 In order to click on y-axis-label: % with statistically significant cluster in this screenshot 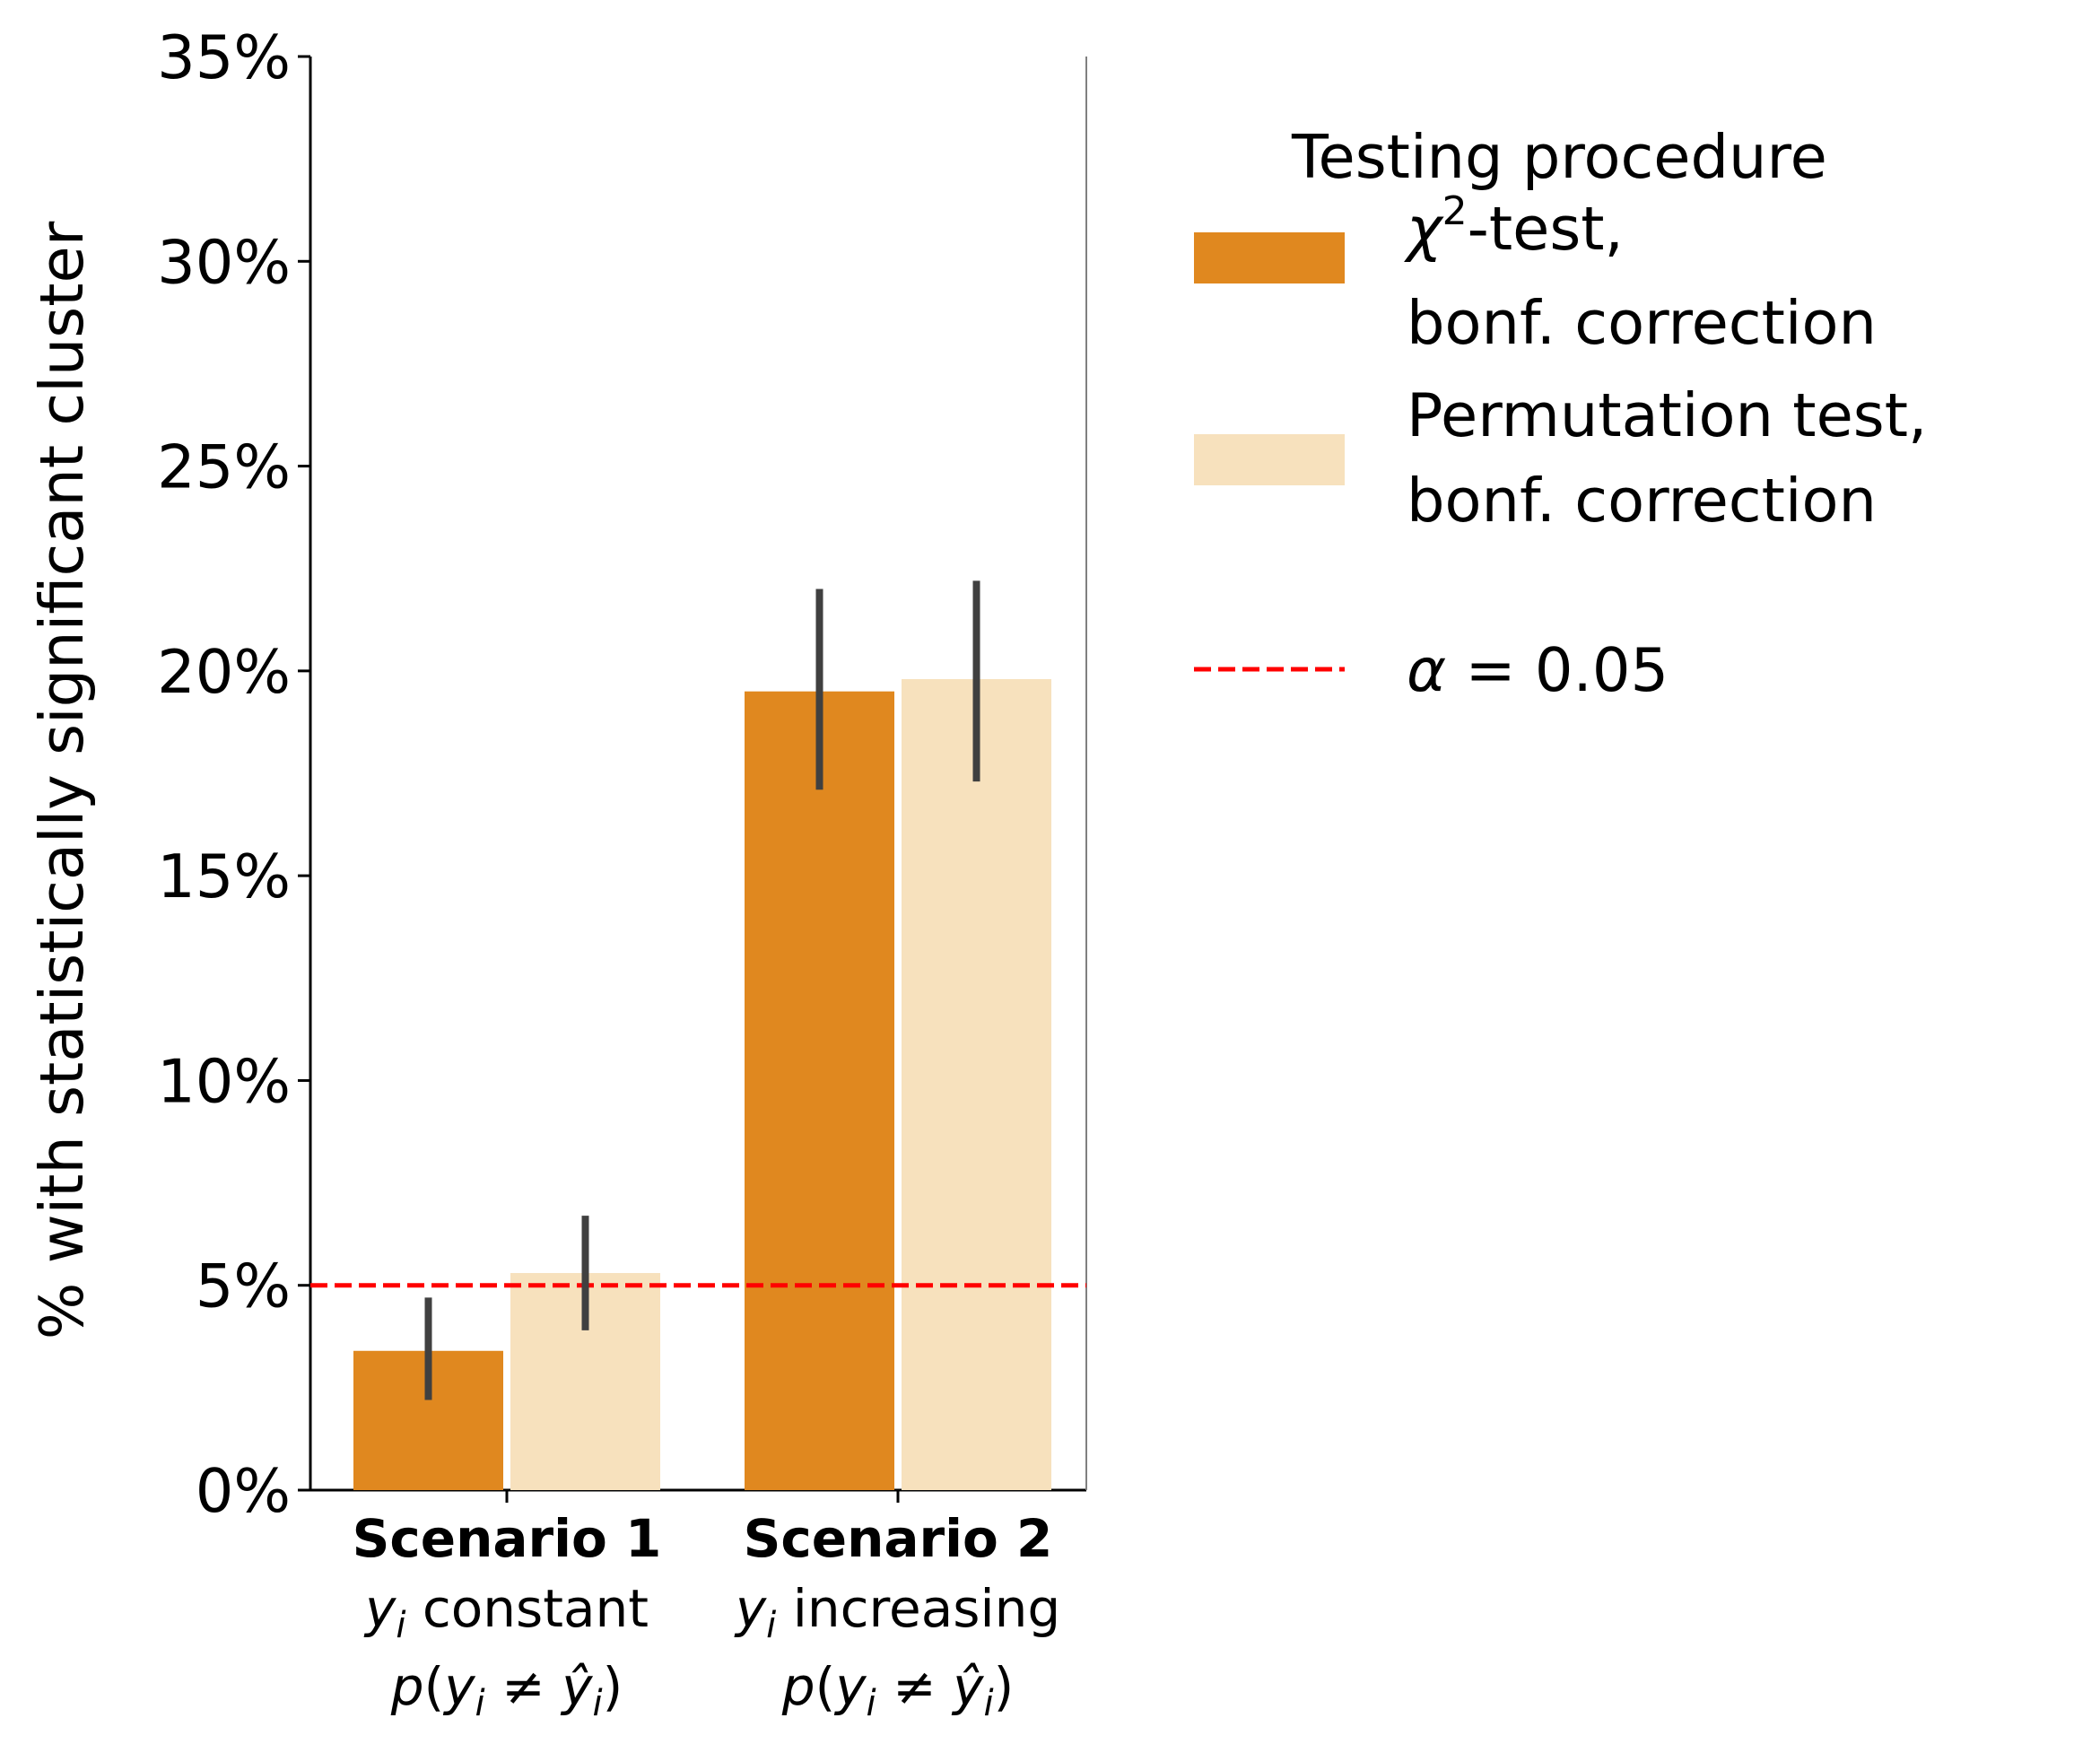, I will do `click(62, 780)`.